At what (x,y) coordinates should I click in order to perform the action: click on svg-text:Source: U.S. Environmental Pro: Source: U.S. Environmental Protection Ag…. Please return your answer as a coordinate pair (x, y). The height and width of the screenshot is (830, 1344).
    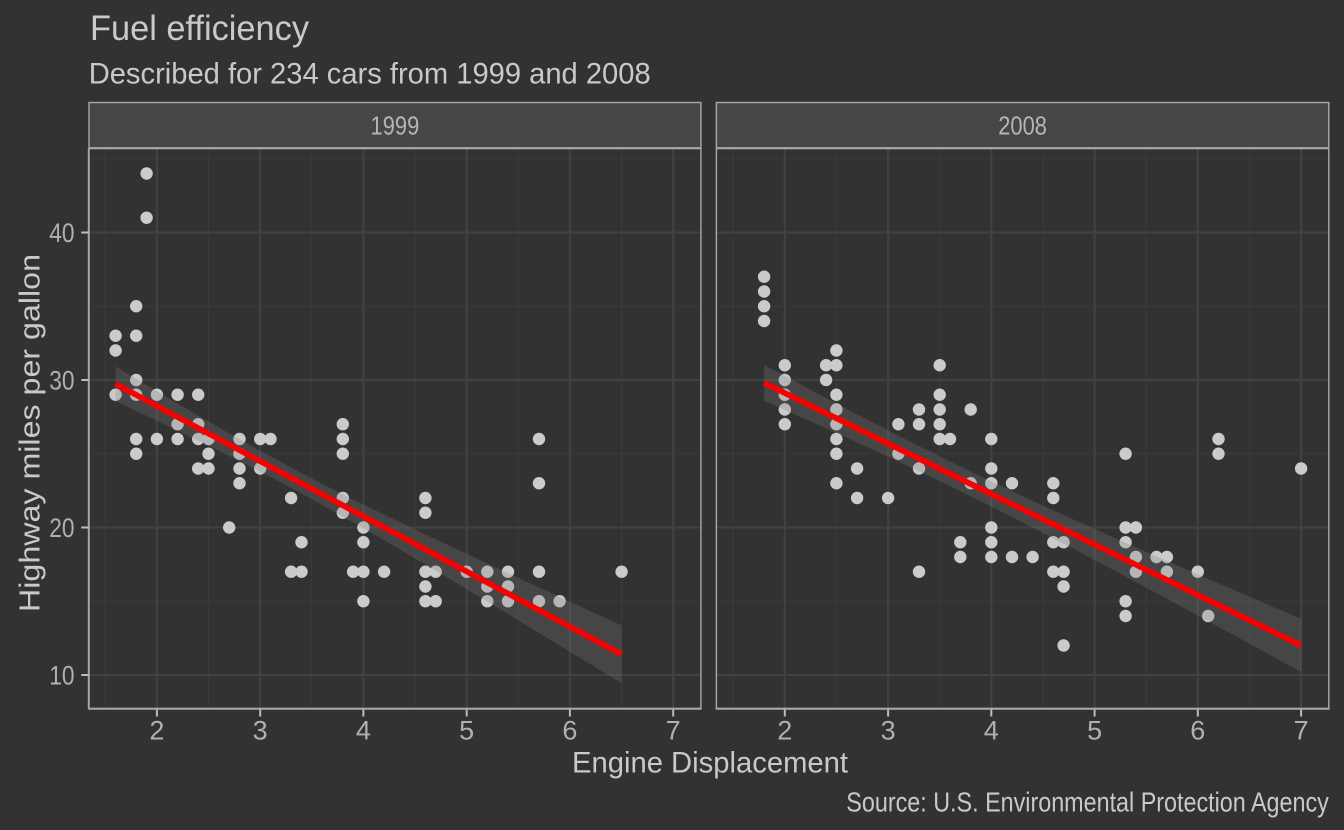
    Looking at the image, I should click on (1087, 801).